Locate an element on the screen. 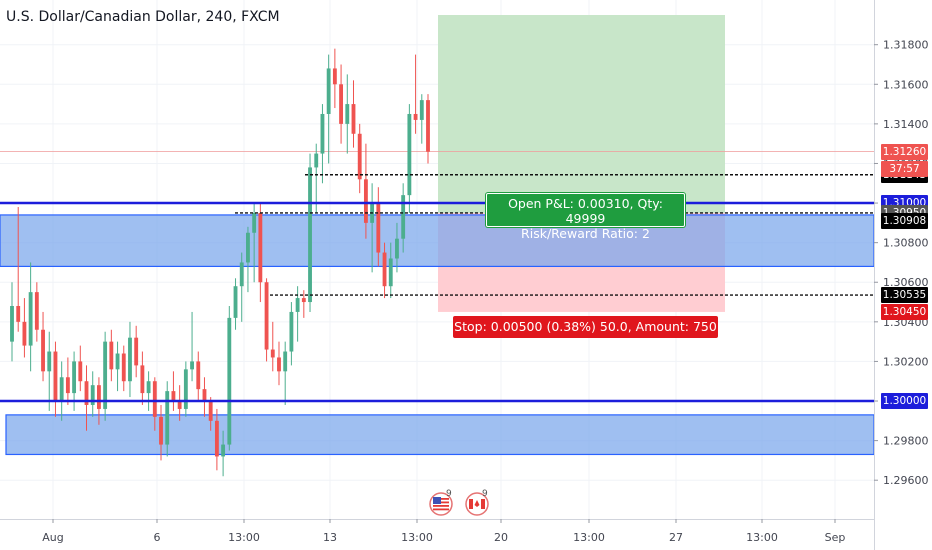 The width and height of the screenshot is (932, 550). price-axis-label: 1.30908 is located at coordinates (904, 221).